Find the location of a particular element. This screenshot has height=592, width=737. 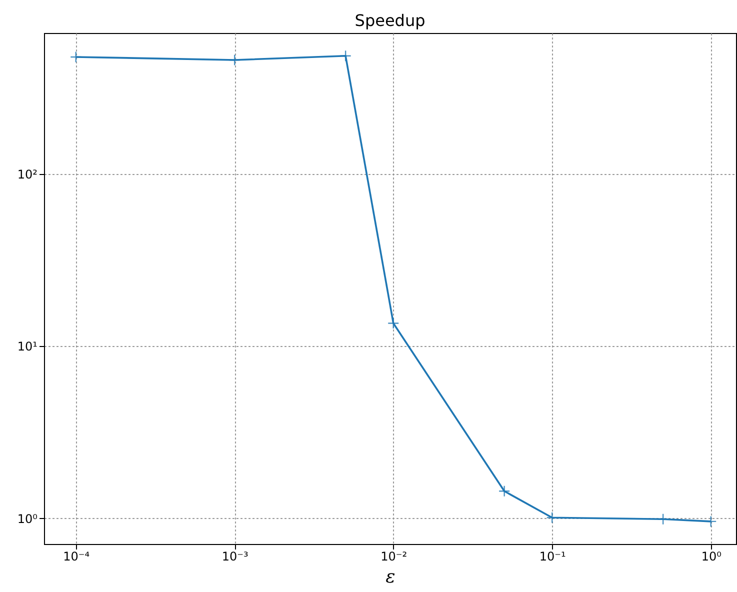

x-tick-label: 10⁻² is located at coordinates (394, 557).